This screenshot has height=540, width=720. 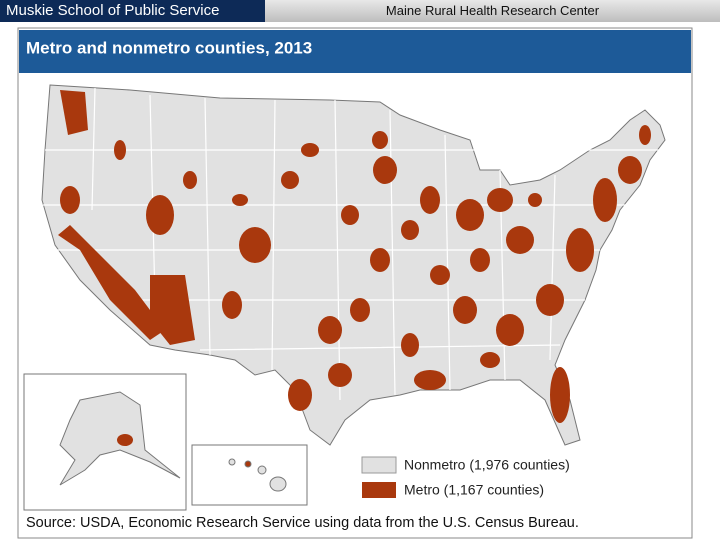 What do you see at coordinates (257, 475) in the screenshot?
I see `hawaii` at bounding box center [257, 475].